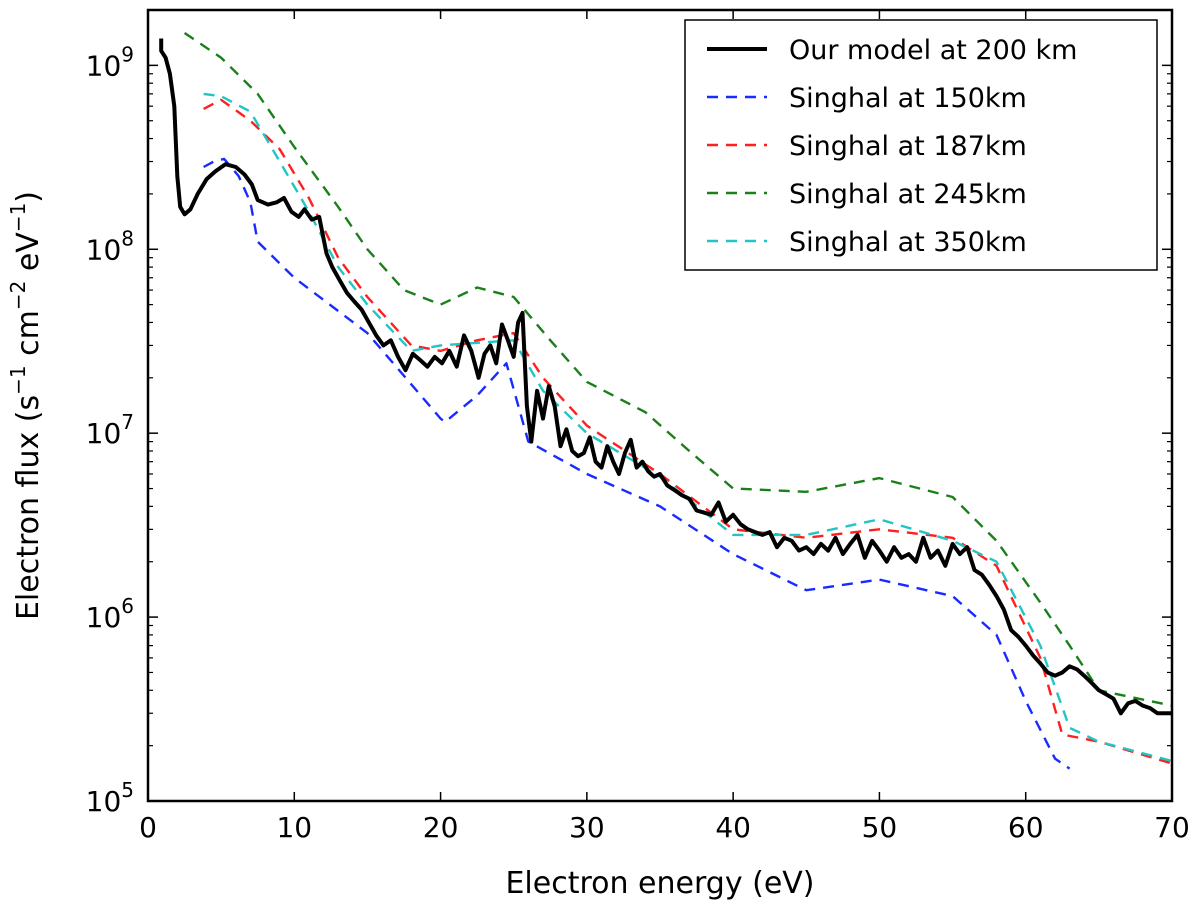 Image resolution: width=1200 pixels, height=903 pixels. What do you see at coordinates (908, 242) in the screenshot?
I see `legend-label: Singhal at 350km` at bounding box center [908, 242].